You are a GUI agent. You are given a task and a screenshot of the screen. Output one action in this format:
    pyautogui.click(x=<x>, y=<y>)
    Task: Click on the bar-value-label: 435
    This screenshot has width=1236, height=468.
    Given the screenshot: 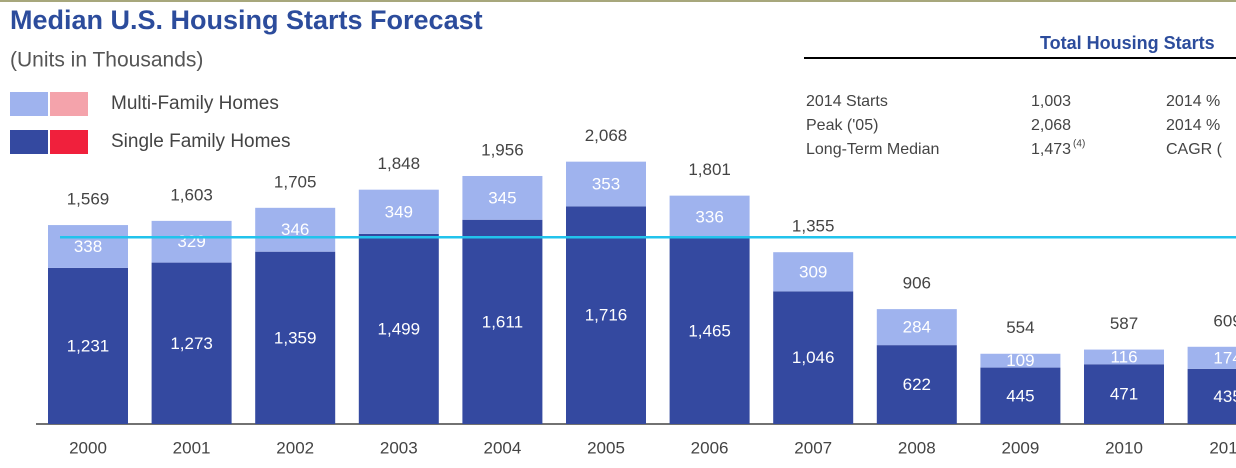 What is the action you would take?
    pyautogui.click(x=1224, y=396)
    